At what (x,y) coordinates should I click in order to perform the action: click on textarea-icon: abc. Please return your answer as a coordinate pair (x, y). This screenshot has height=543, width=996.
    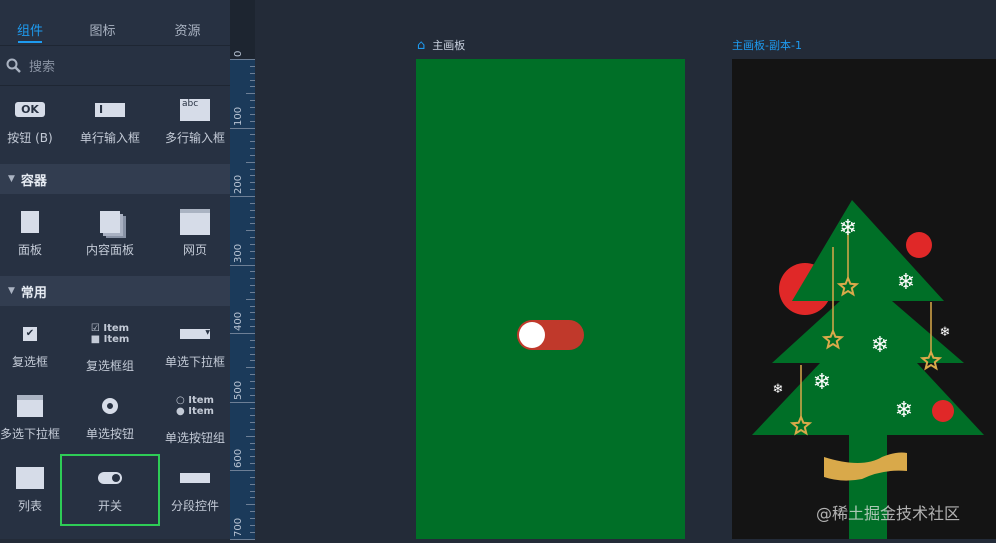
    Looking at the image, I should click on (195, 109).